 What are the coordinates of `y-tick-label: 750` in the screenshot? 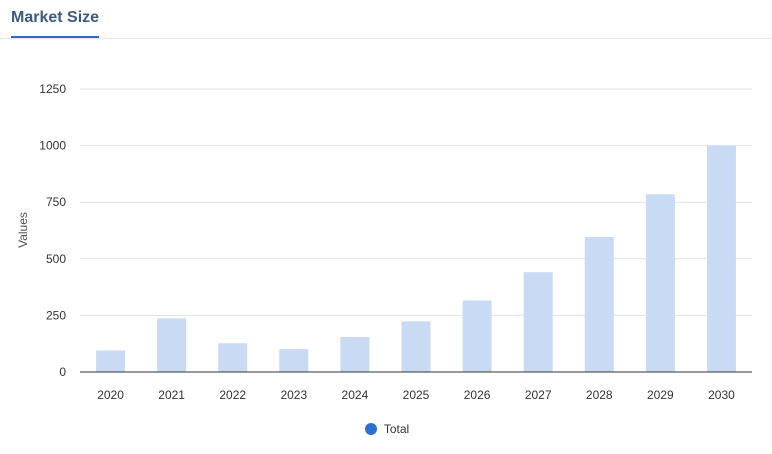 It's located at (56, 202).